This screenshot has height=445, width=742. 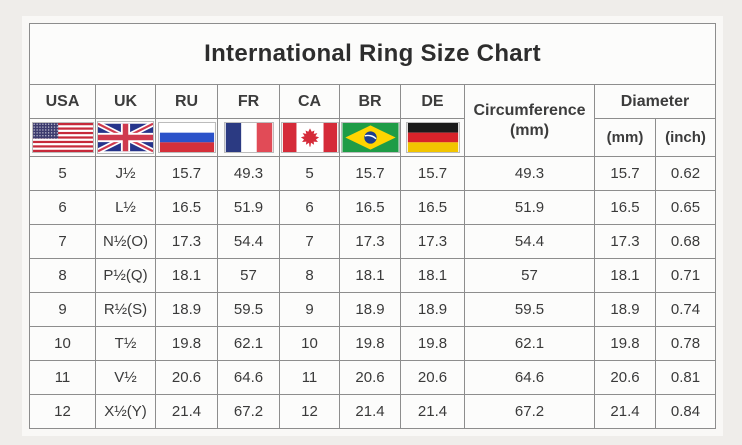 What do you see at coordinates (248, 343) in the screenshot?
I see `cell-fr: 62.1` at bounding box center [248, 343].